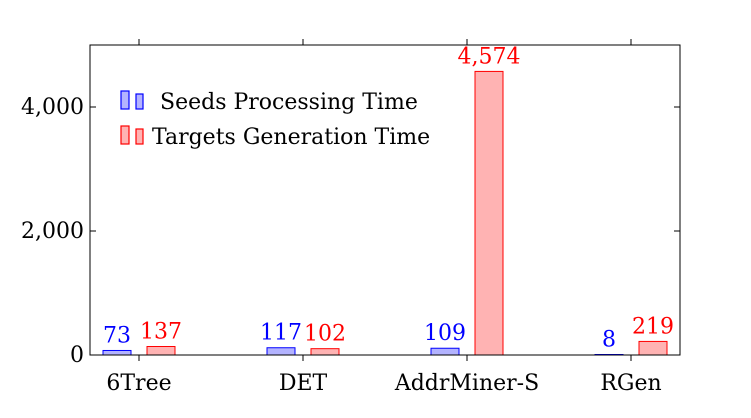 Image resolution: width=751 pixels, height=418 pixels. I want to click on y-tick-label: 4,000, so click(52, 107).